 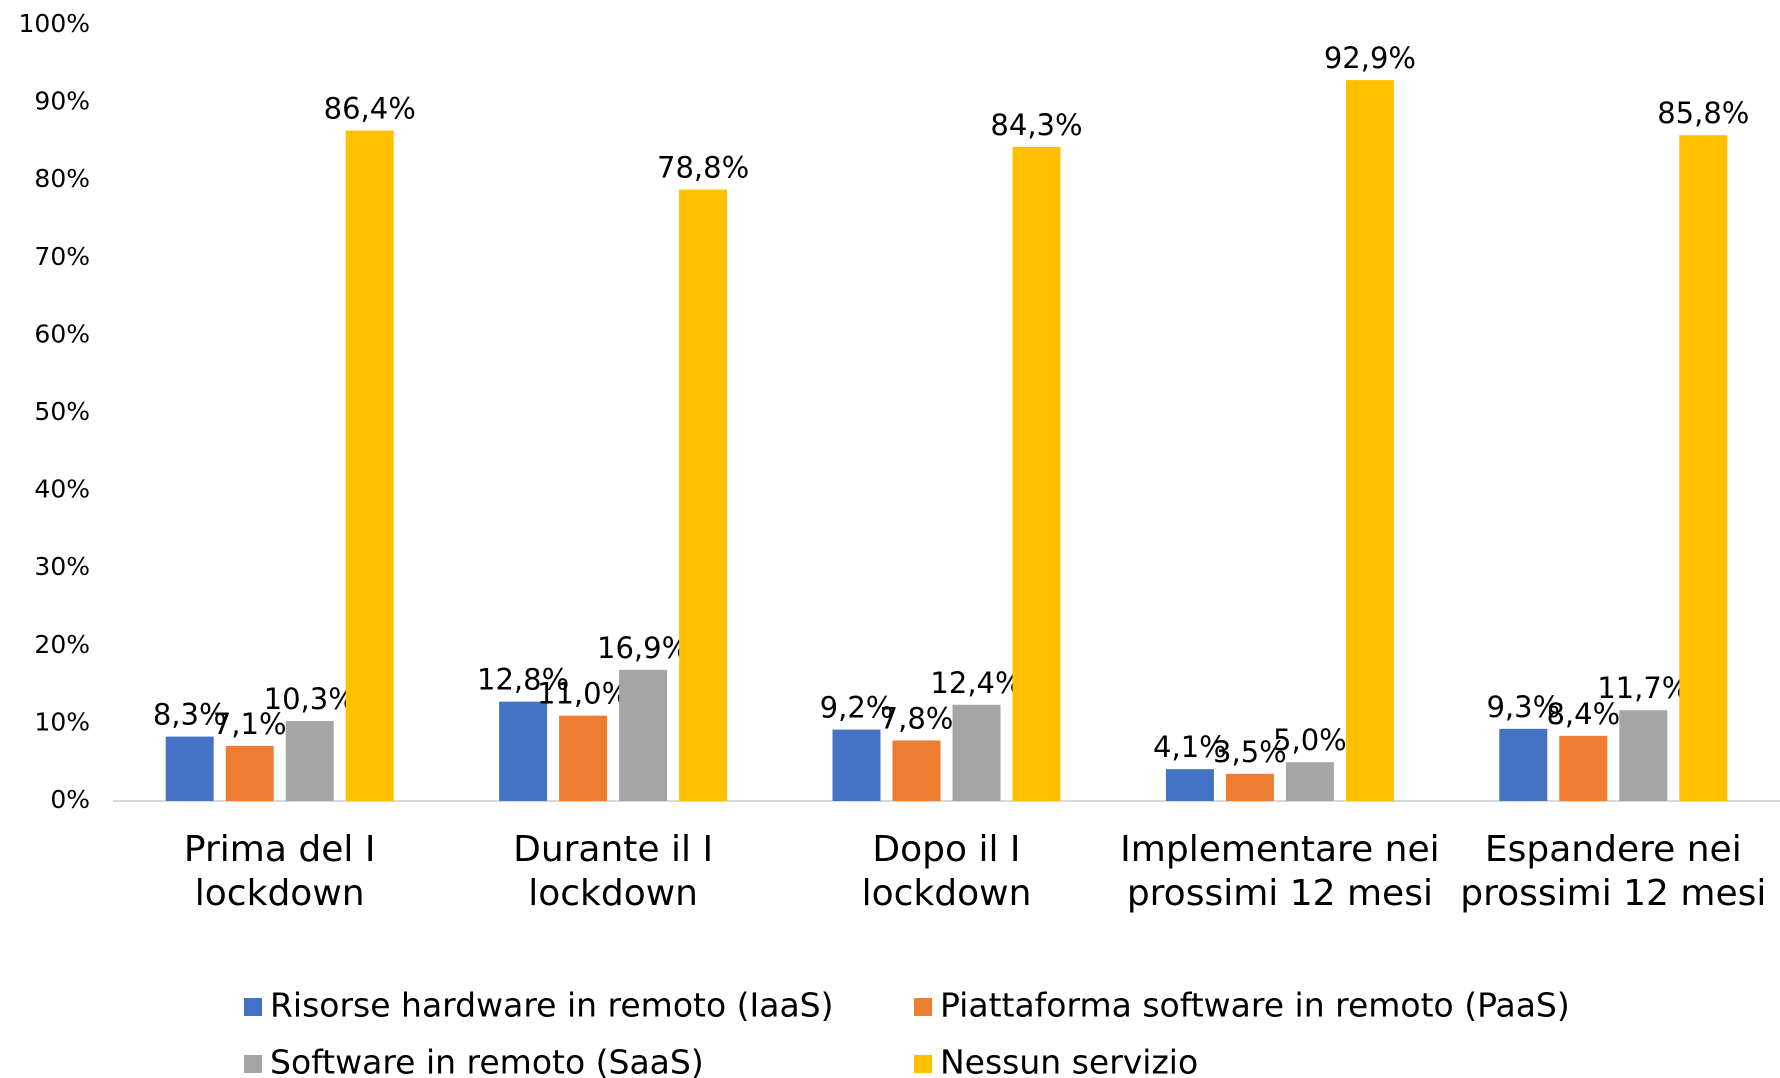 I want to click on y-tick-label: 100%, so click(x=54, y=23).